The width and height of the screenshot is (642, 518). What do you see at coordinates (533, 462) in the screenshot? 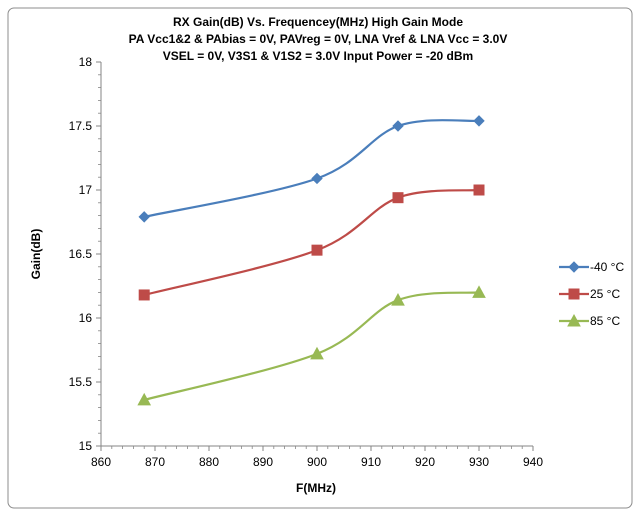
I see `x-tick-label: 940` at bounding box center [533, 462].